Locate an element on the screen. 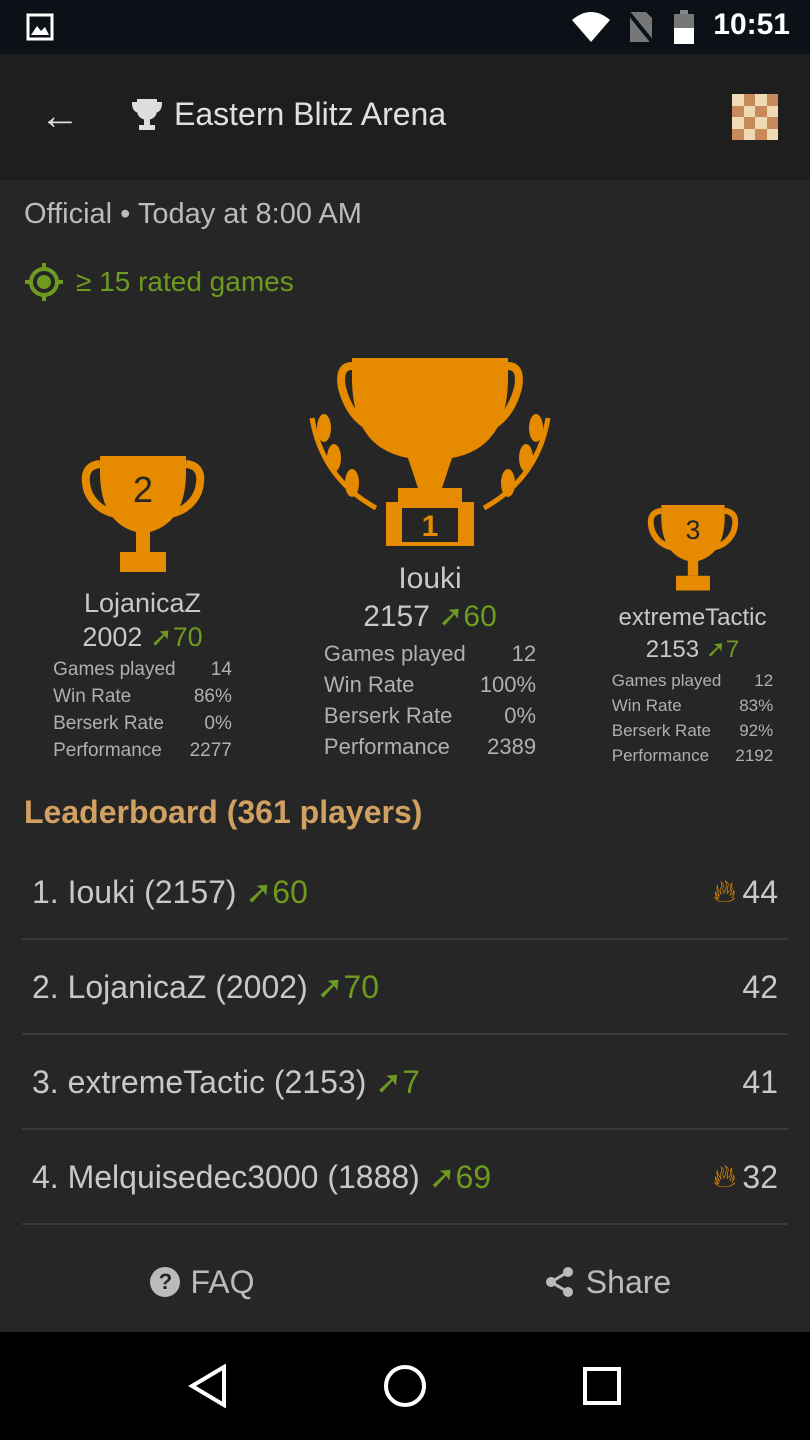 This screenshot has width=810, height=1440. chessboard-button is located at coordinates (755, 117).